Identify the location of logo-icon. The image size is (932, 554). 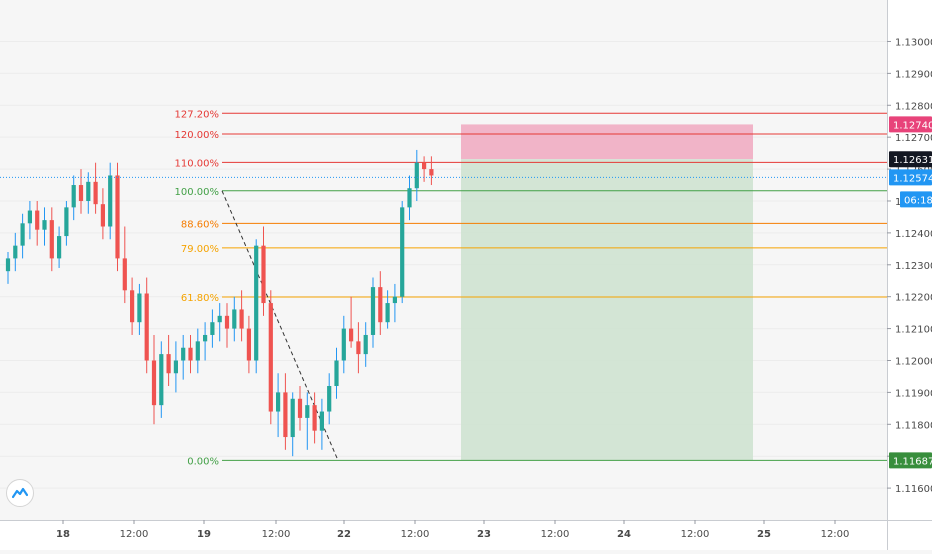
(20, 493).